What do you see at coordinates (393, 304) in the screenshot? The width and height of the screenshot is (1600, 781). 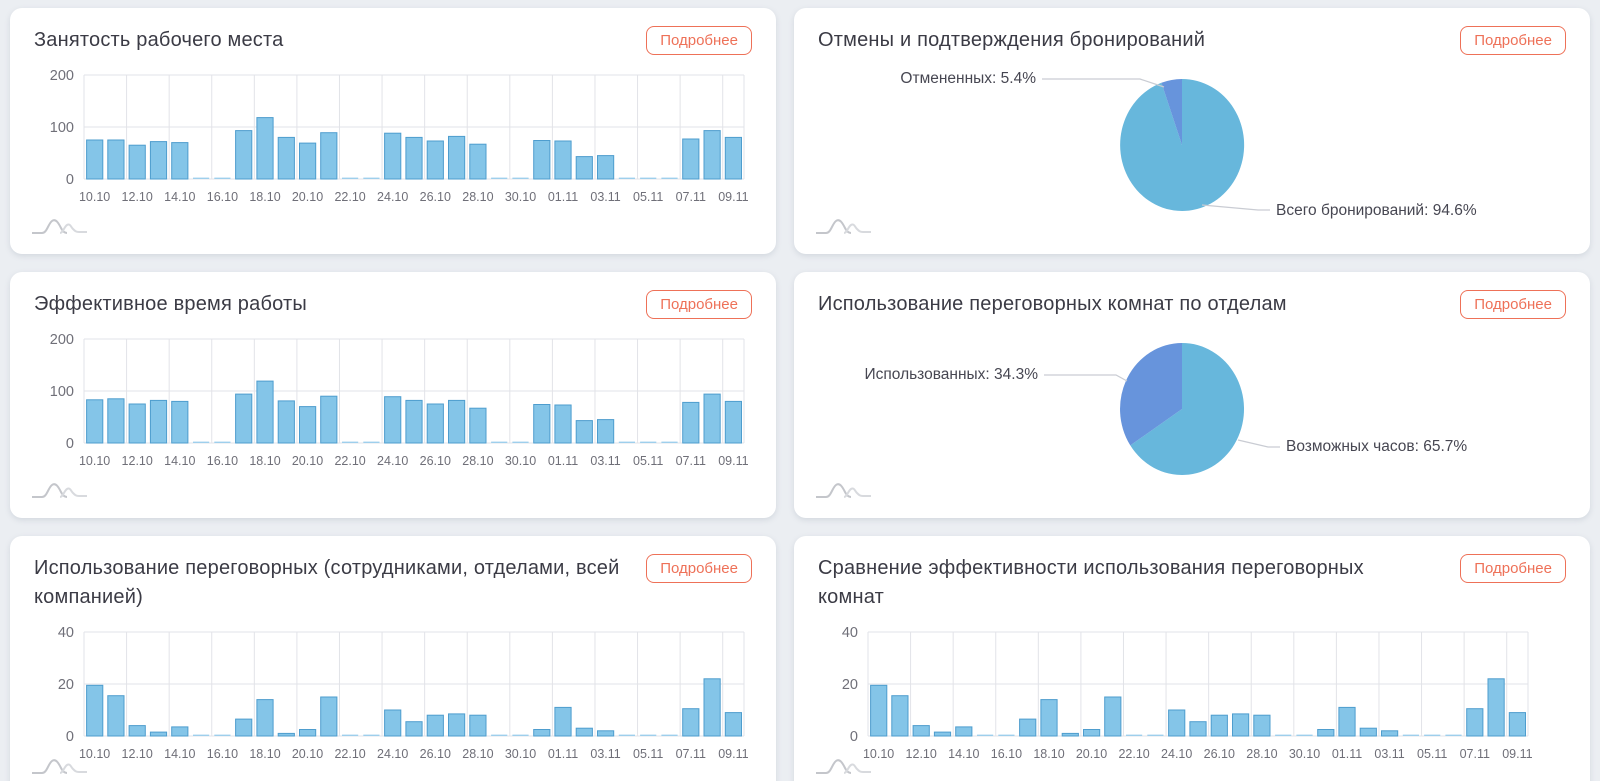 I see `card-header: Эффективное время работы Подробнее` at bounding box center [393, 304].